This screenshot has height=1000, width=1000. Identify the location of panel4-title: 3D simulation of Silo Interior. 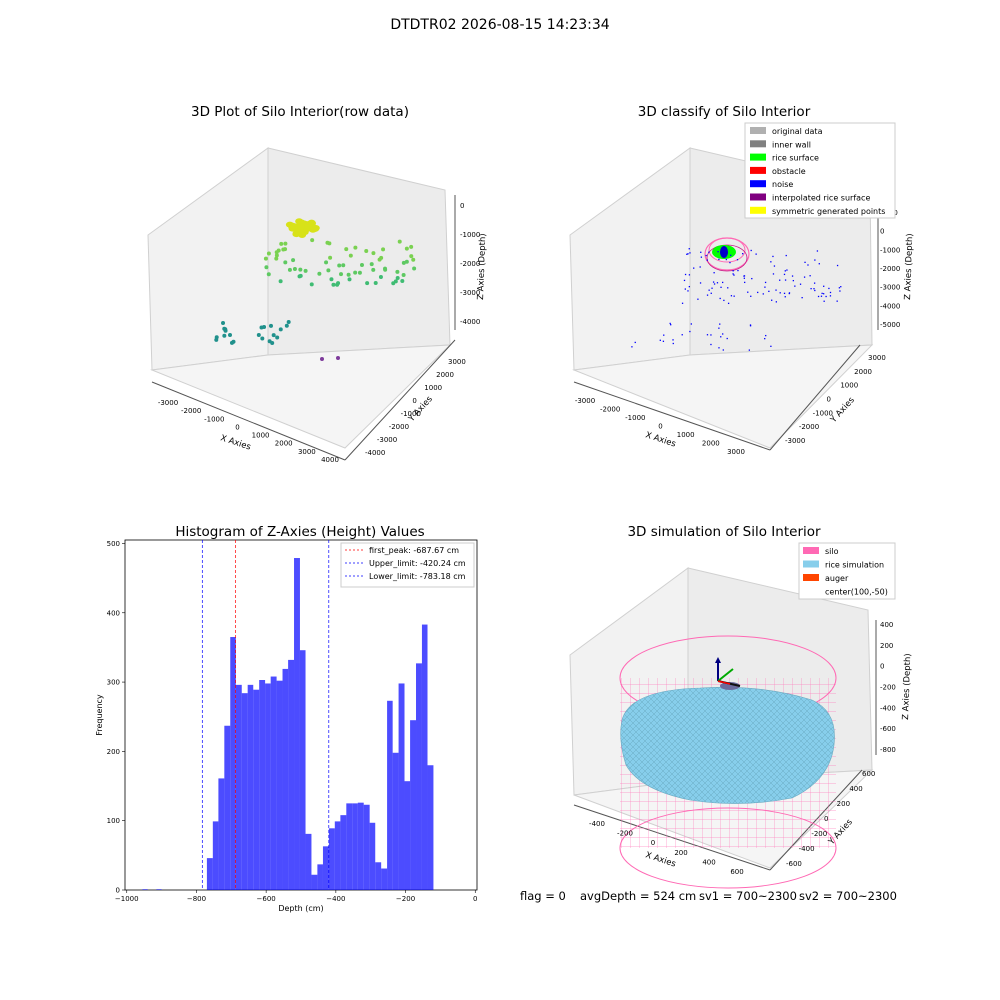
(724, 532).